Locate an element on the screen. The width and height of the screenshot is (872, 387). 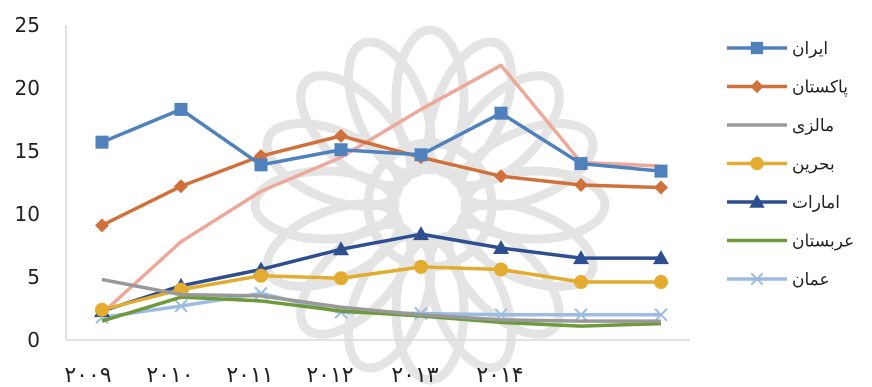
y-tick-label: 25 is located at coordinates (27, 25).